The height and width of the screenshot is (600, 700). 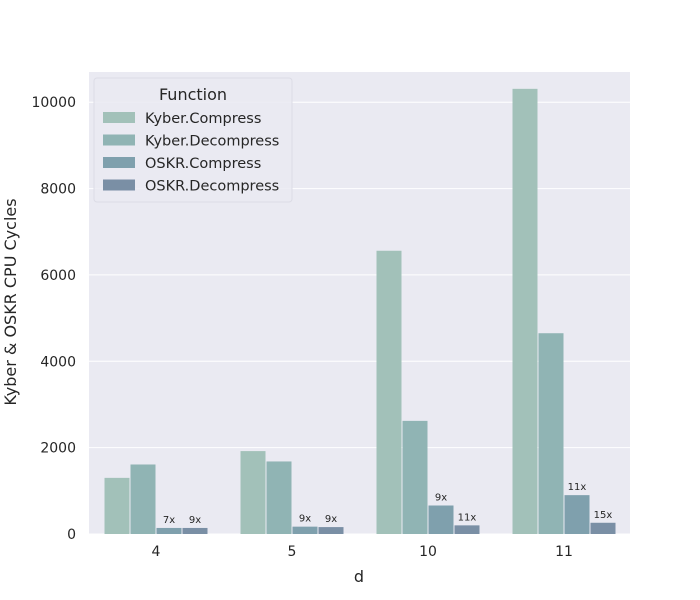 What do you see at coordinates (156, 552) in the screenshot?
I see `x-tick-label: 4` at bounding box center [156, 552].